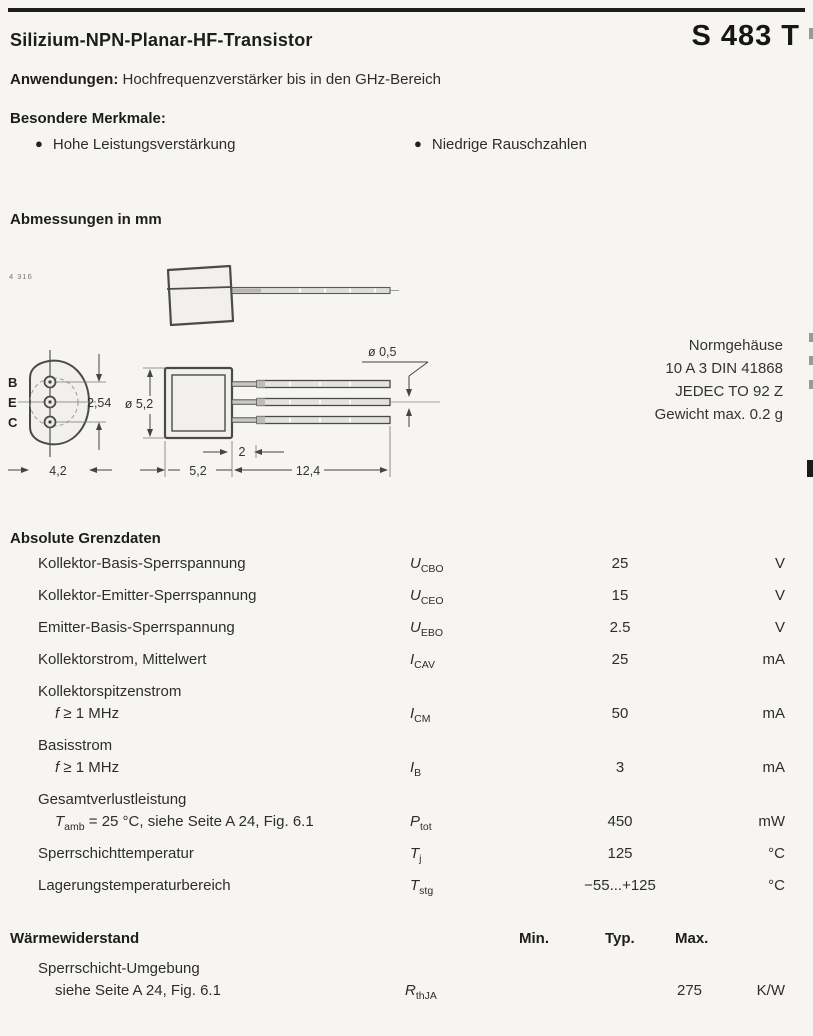 The height and width of the screenshot is (1036, 813). Describe the element at coordinates (382, 352) in the screenshot. I see `dim-lead-dia: ø 0,5` at that location.